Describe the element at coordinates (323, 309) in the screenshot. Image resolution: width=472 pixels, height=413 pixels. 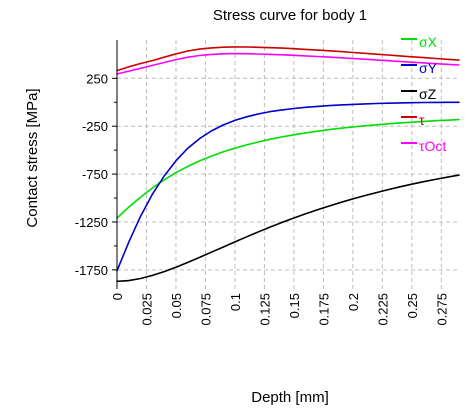
I see `x-tick-label: 0.175` at that location.